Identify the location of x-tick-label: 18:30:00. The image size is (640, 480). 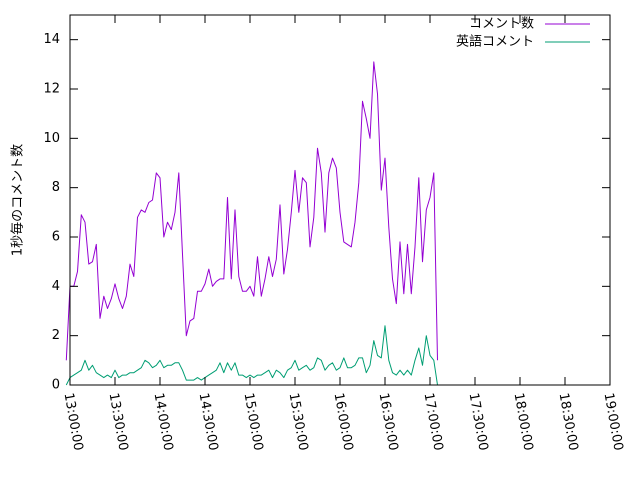
(568, 422).